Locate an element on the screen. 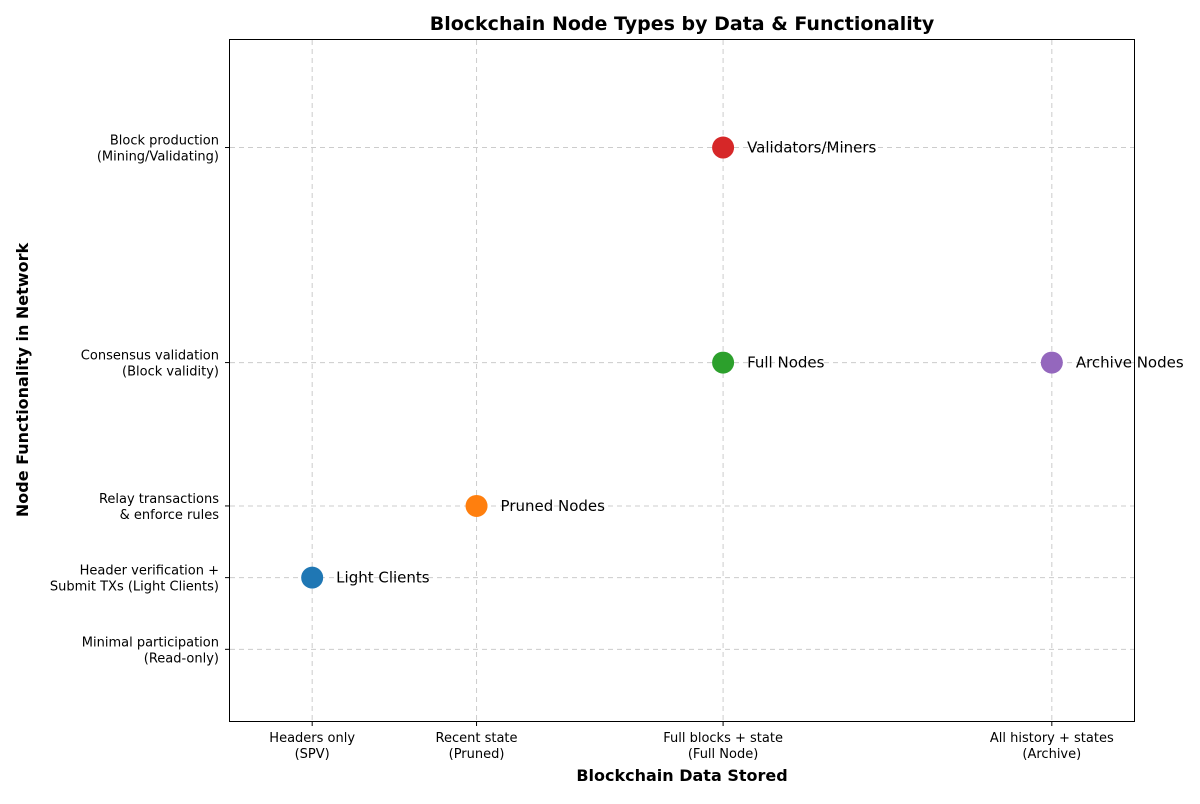 This screenshot has width=1200, height=804. y-tick-label-line: Block production is located at coordinates (164, 141).